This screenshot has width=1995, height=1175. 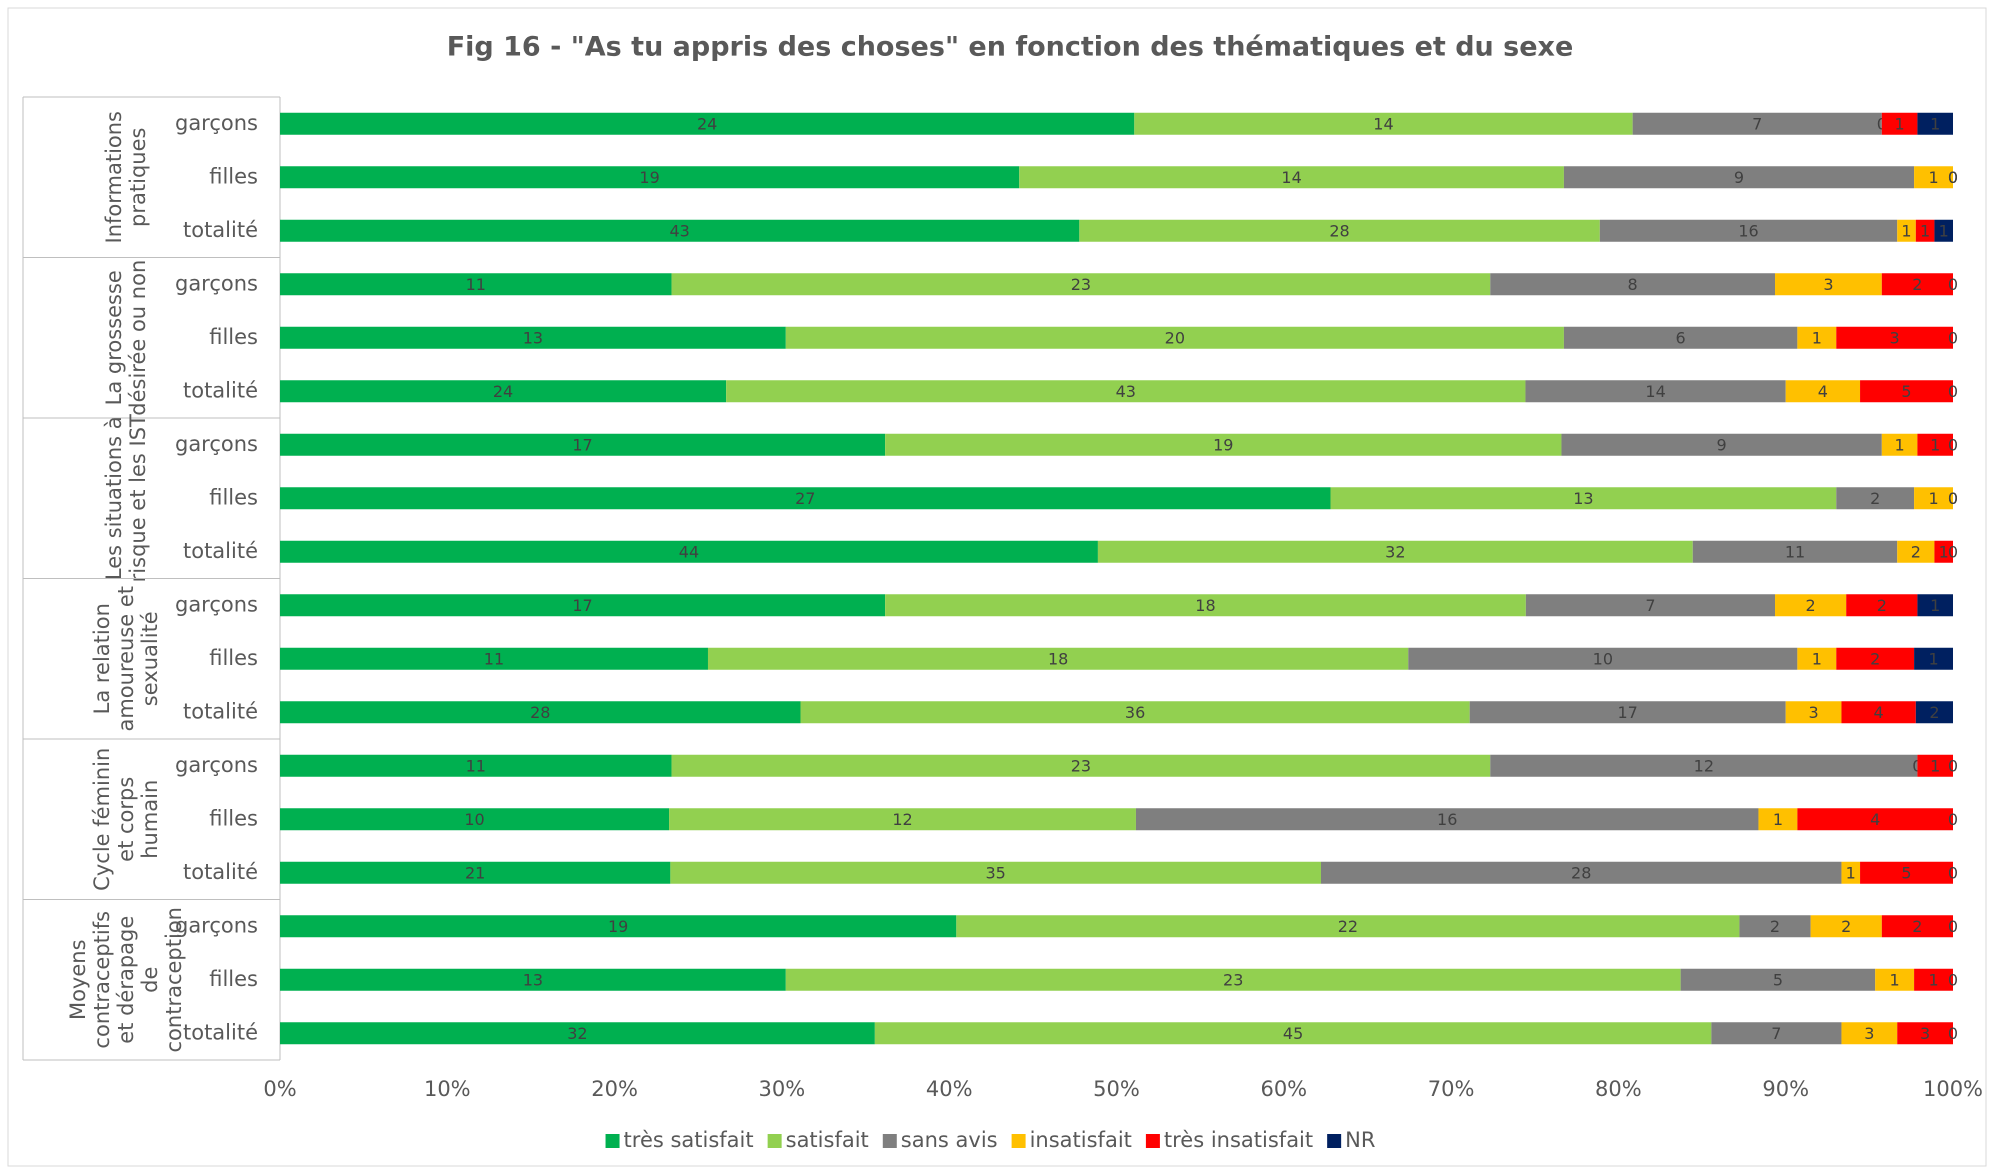 I want to click on x-tick-label: 10%, so click(x=447, y=1089).